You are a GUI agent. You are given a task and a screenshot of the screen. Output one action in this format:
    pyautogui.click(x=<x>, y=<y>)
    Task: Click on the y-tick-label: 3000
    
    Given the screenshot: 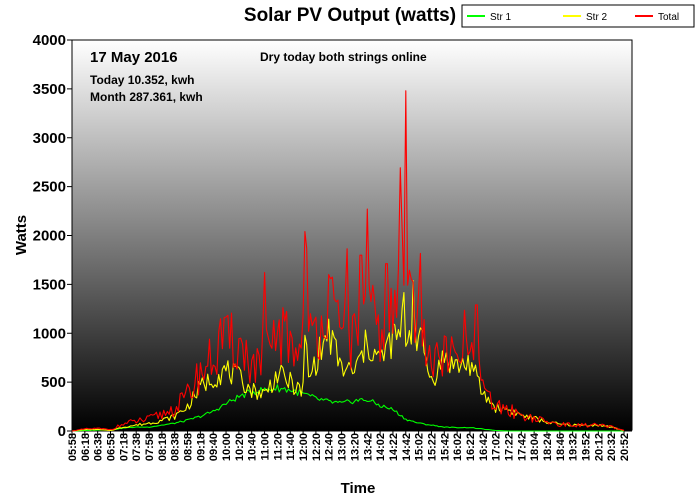 What is the action you would take?
    pyautogui.click(x=49, y=138)
    